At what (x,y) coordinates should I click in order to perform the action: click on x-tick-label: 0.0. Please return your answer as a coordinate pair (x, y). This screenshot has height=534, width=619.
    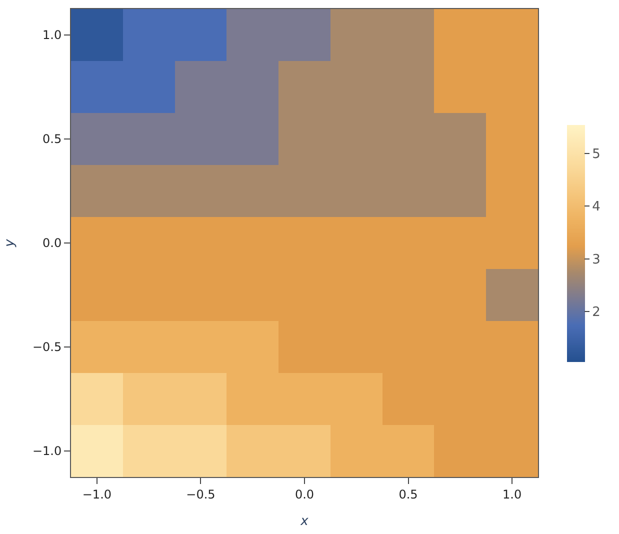
    Looking at the image, I should click on (304, 494).